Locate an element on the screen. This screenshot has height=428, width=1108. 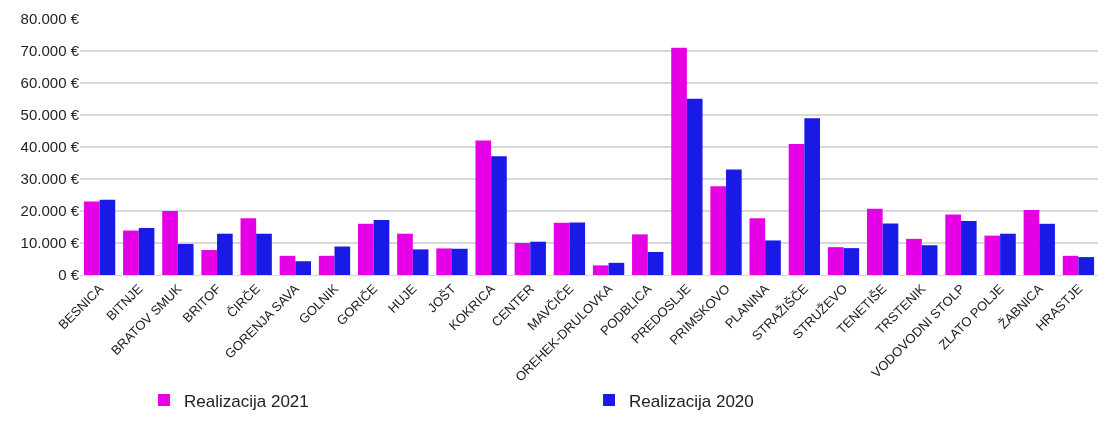
y-tick-label: 30.000 € is located at coordinates (50, 179).